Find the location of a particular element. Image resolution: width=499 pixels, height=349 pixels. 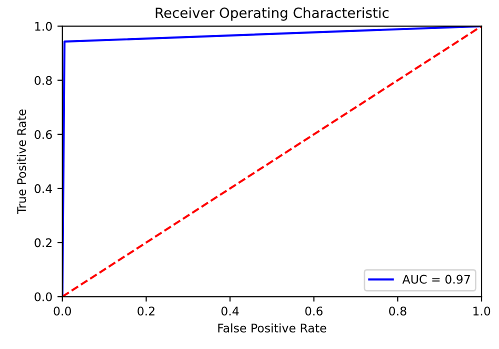

x-tick-label: 0.0 is located at coordinates (62, 311).